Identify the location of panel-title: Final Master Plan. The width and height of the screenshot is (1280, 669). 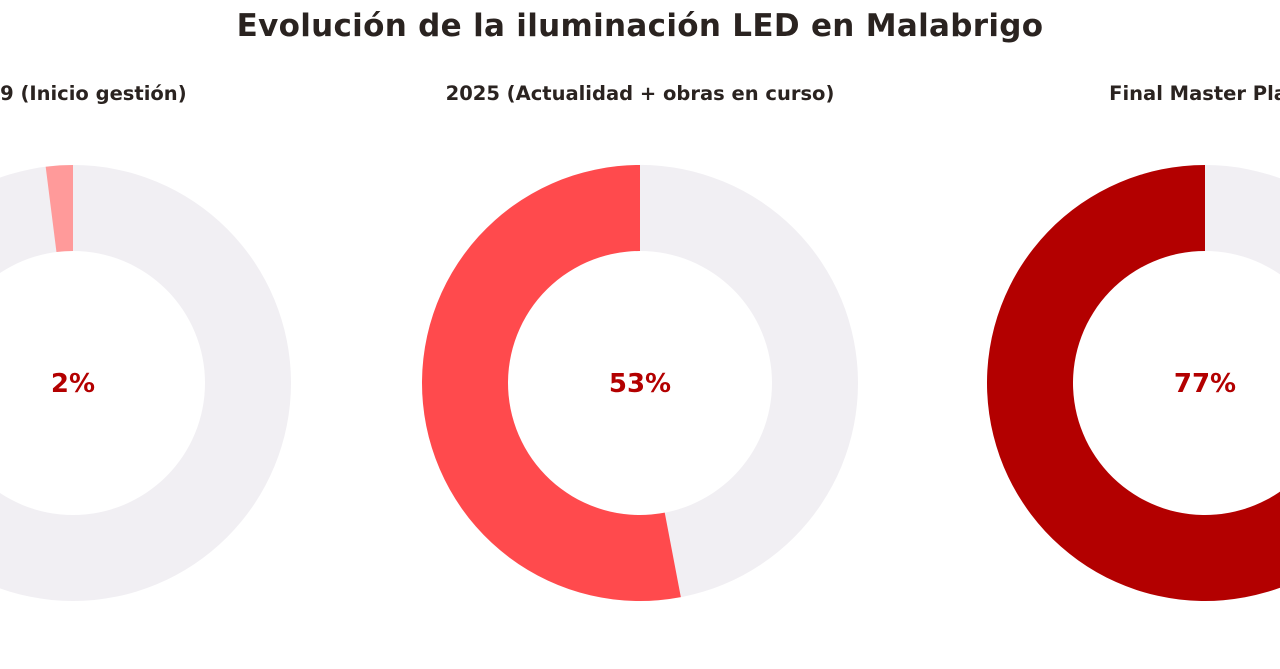
(1194, 93).